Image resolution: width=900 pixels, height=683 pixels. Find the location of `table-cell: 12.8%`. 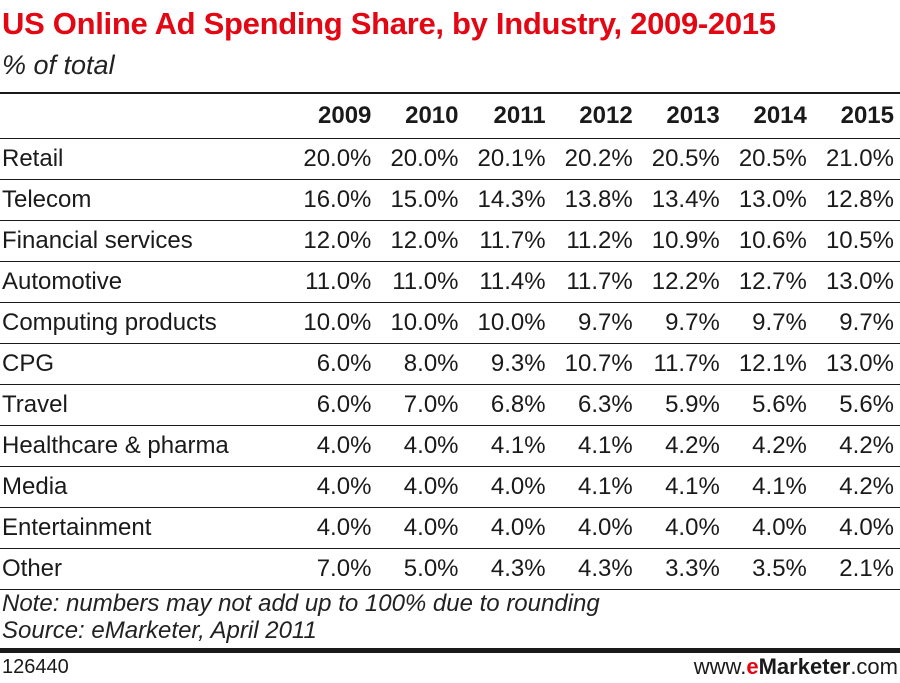

table-cell: 12.8% is located at coordinates (859, 199).